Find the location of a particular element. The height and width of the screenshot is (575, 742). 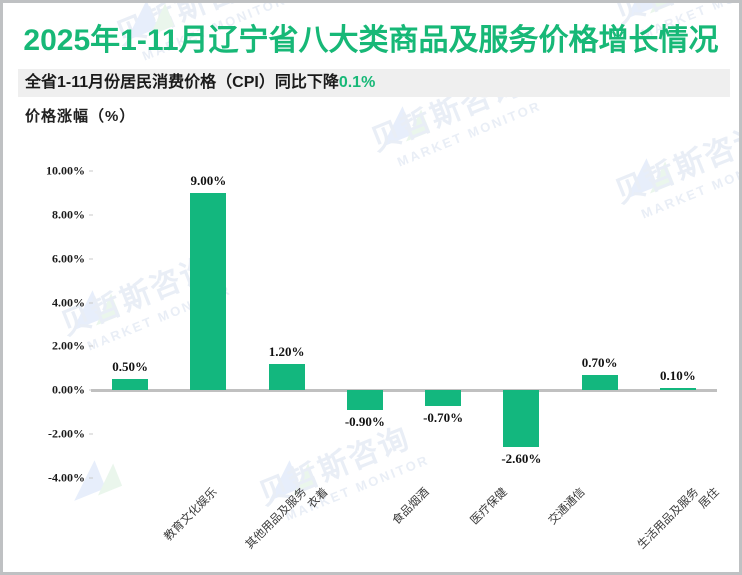

x-axis-category-label: 医疗保健 is located at coordinates (489, 507).